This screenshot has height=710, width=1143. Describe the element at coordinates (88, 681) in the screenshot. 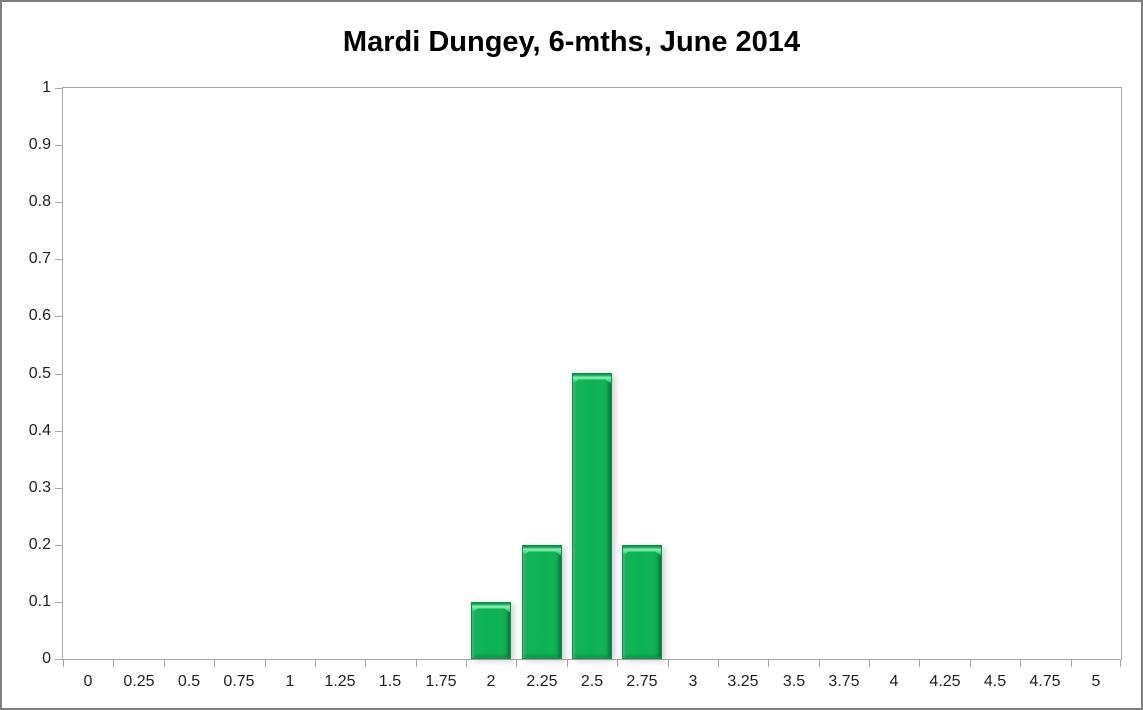

I see `x-axis-label: 0` at that location.